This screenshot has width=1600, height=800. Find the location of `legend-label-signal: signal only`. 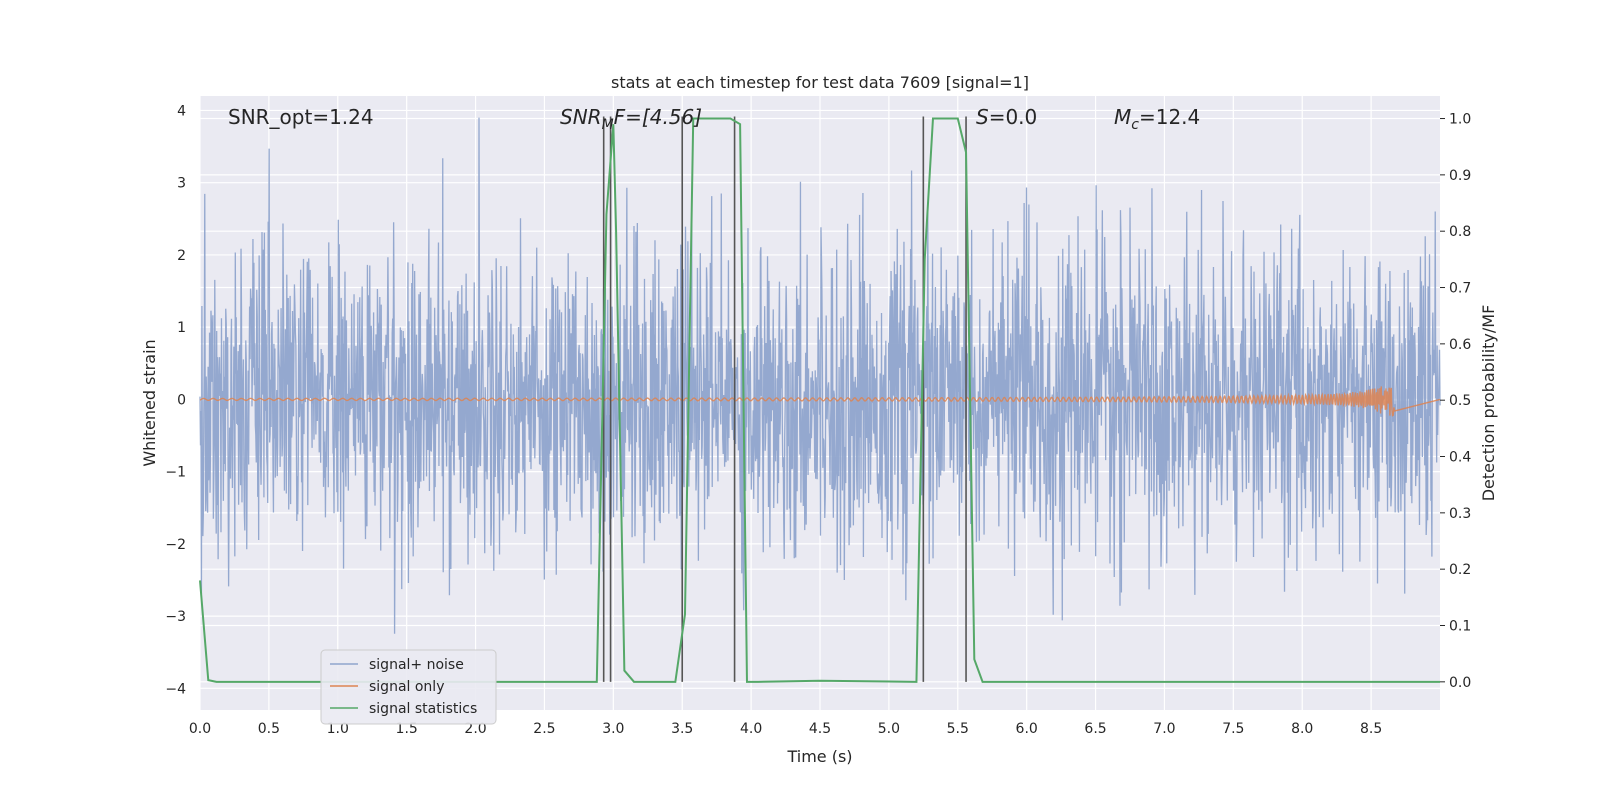

legend-label-signal: signal only is located at coordinates (406, 687).